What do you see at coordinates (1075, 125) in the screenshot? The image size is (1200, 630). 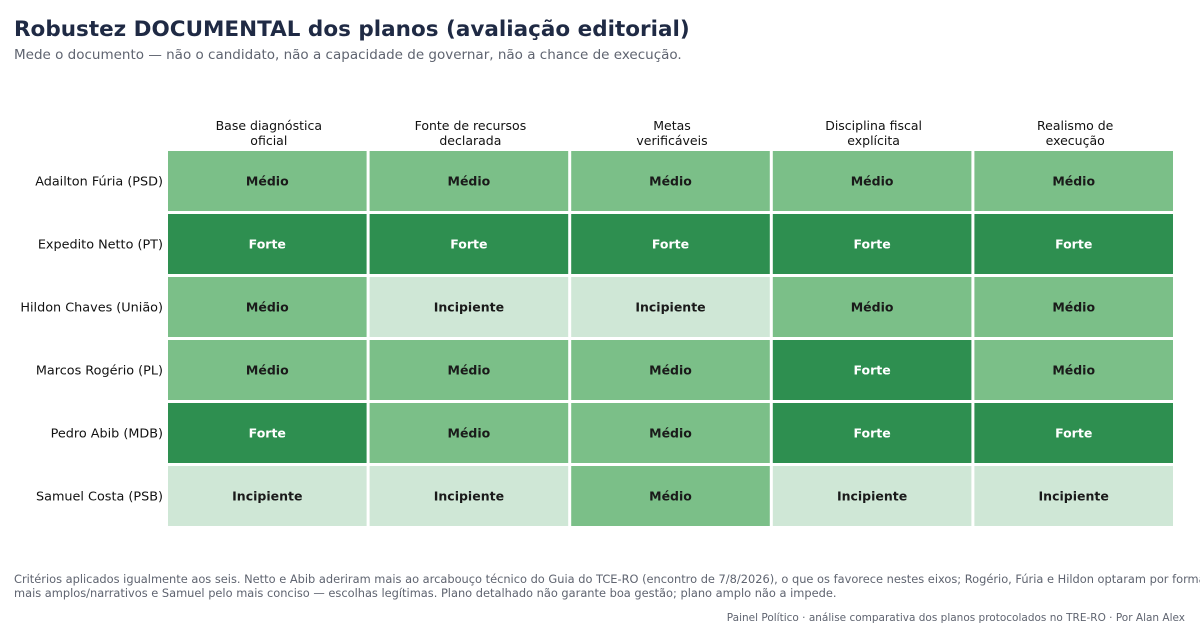 I see `column-header-line: Realismo de` at bounding box center [1075, 125].